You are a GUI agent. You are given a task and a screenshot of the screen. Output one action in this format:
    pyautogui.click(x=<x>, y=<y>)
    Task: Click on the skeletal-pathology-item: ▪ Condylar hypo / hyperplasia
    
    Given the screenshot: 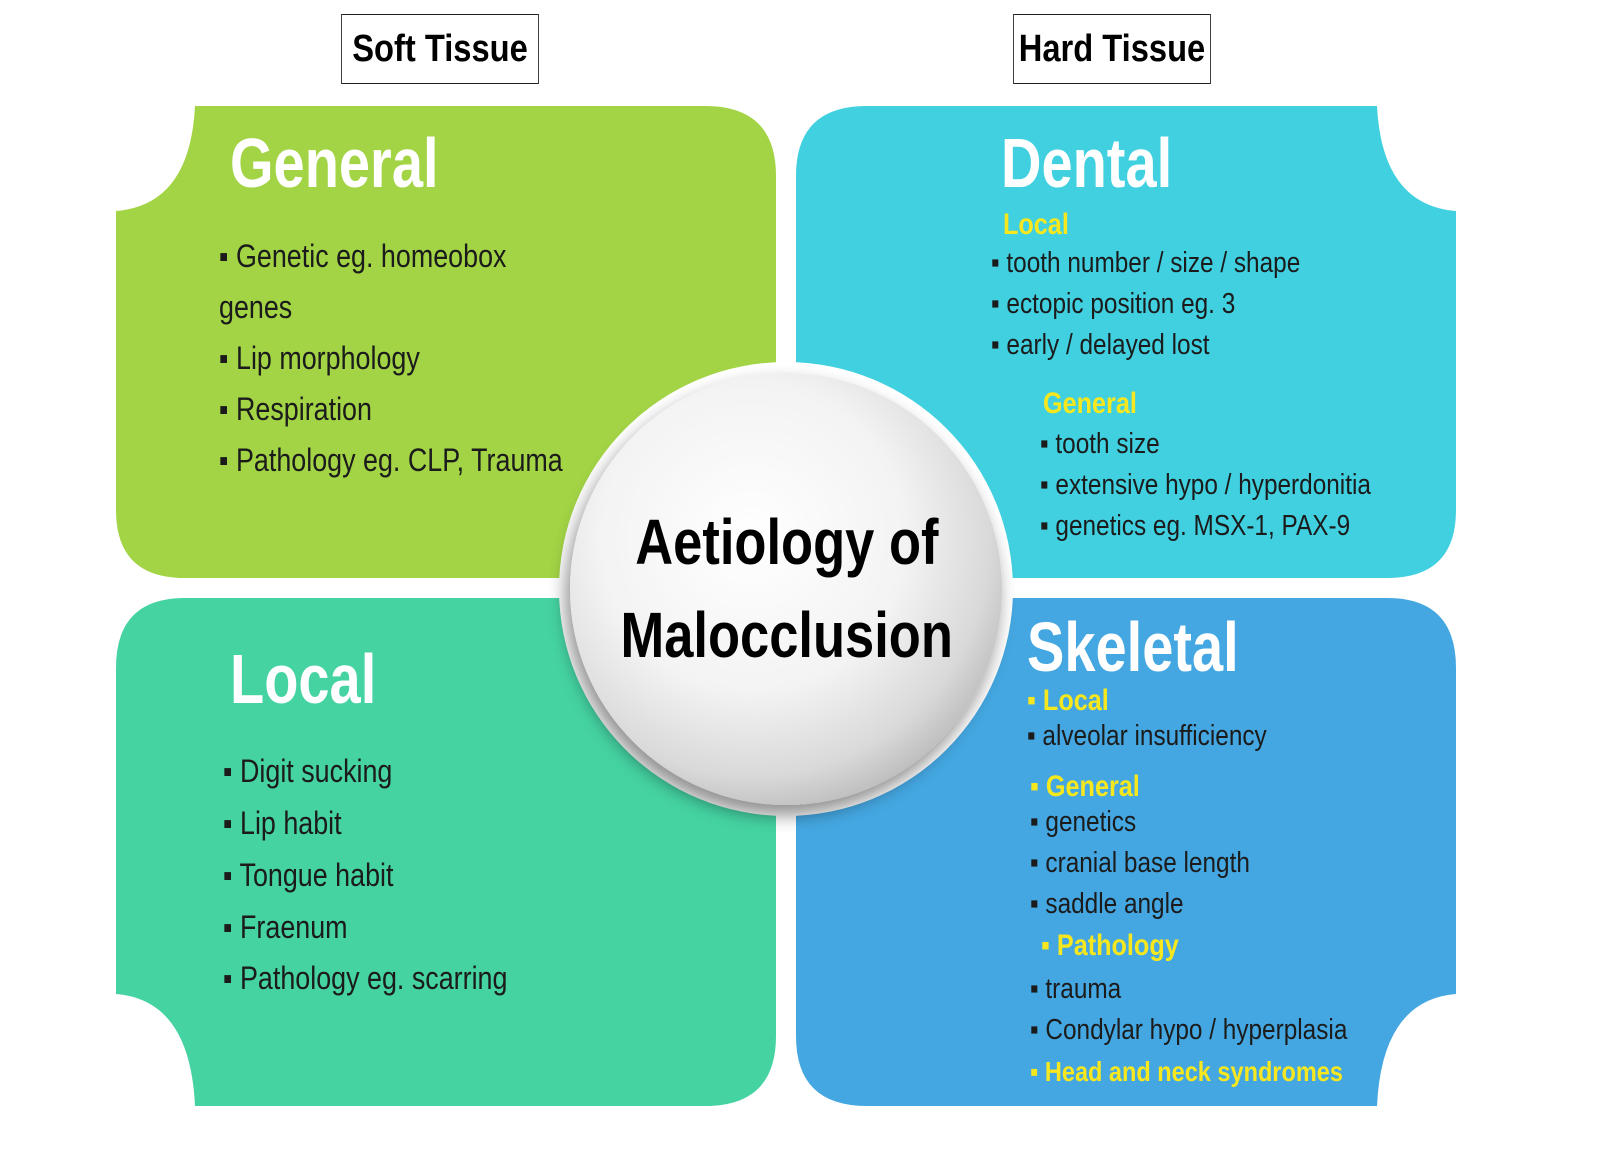 What is the action you would take?
    pyautogui.click(x=1189, y=1030)
    